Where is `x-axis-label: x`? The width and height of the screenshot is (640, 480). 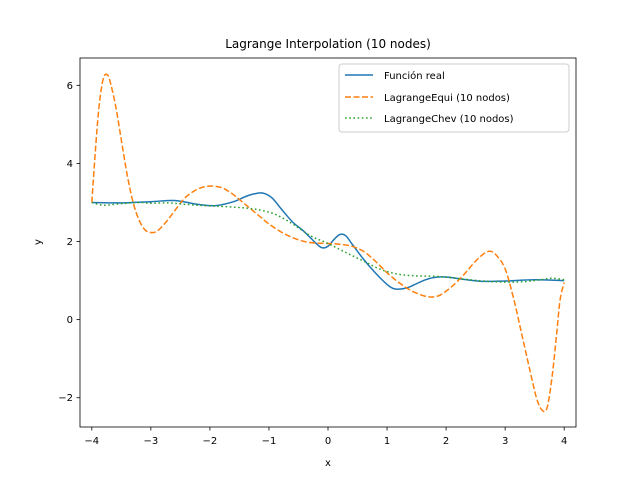
x-axis-label: x is located at coordinates (328, 463).